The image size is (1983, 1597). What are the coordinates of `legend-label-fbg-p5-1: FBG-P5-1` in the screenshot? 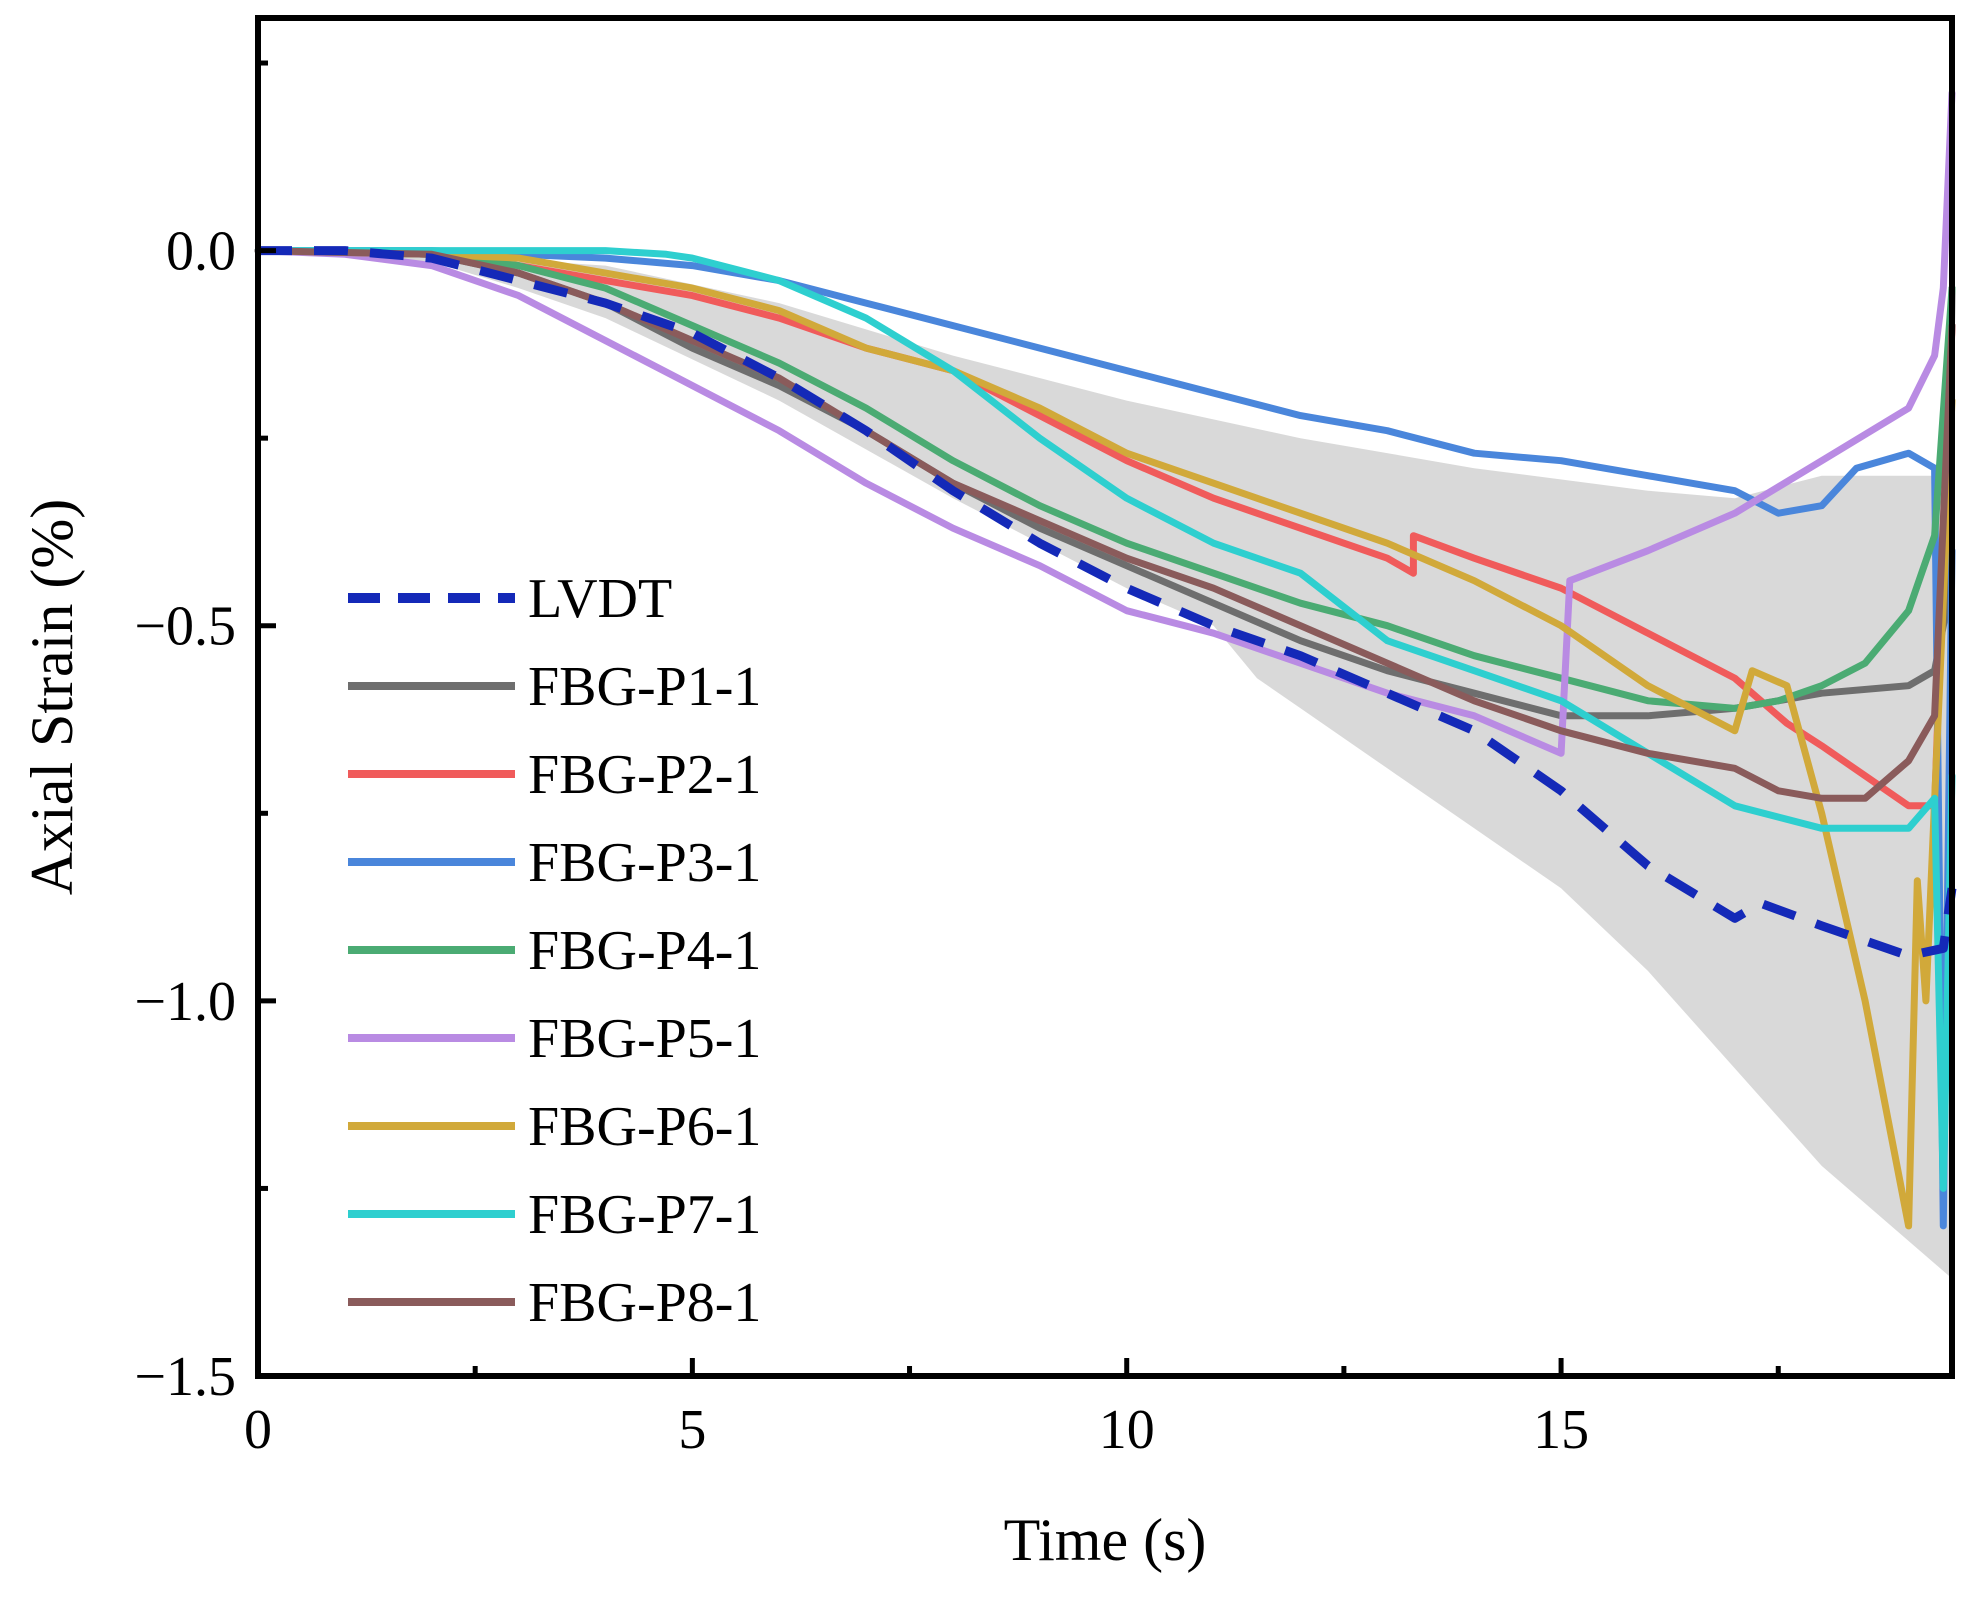 It's located at (644, 1039).